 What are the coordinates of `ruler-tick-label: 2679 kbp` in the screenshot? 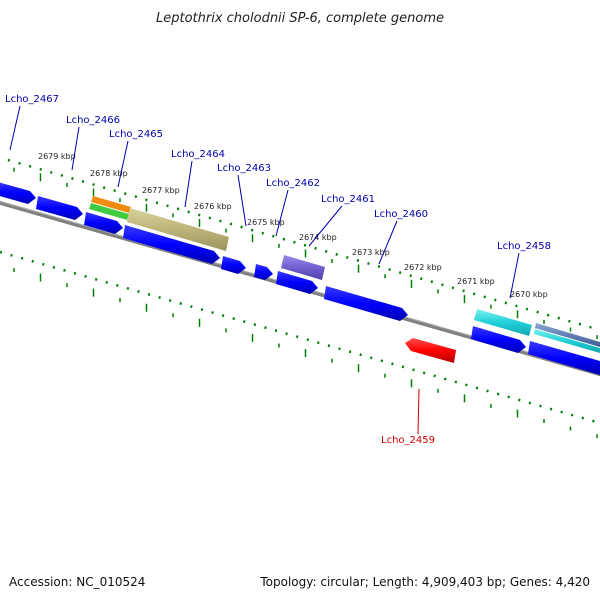 It's located at (57, 156).